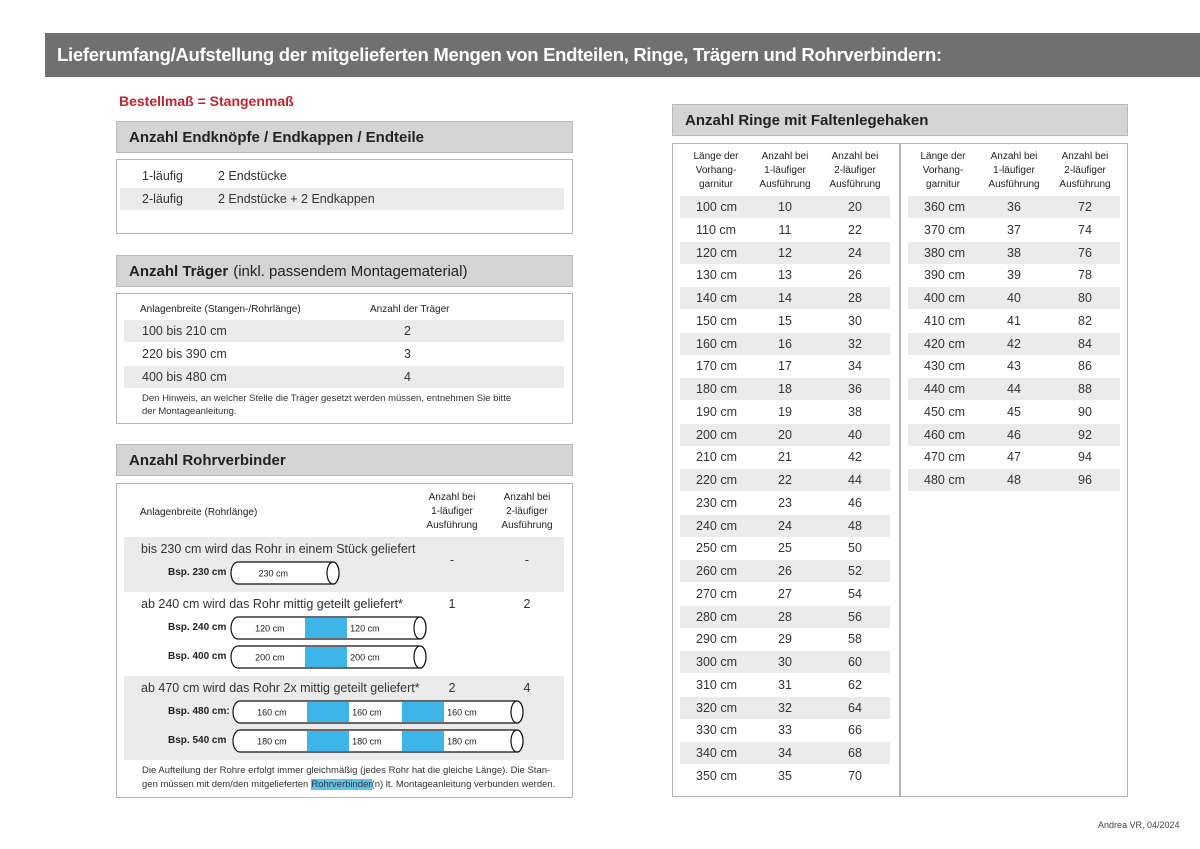  I want to click on cell: 28, so click(785, 616).